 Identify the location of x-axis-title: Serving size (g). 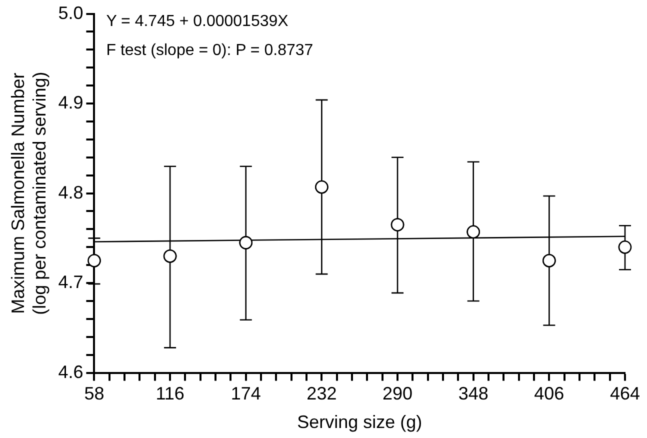
(359, 422).